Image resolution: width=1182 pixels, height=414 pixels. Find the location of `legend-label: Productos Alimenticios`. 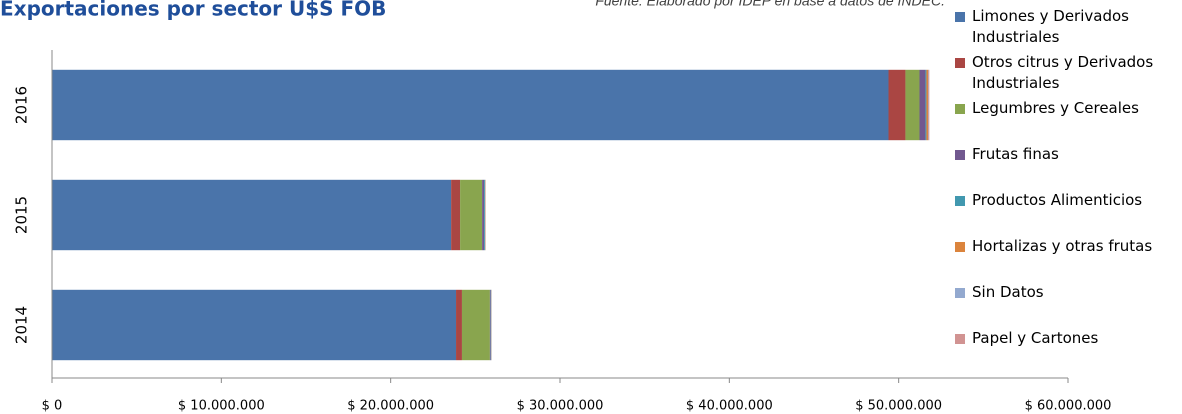

legend-label: Productos Alimenticios is located at coordinates (1057, 200).